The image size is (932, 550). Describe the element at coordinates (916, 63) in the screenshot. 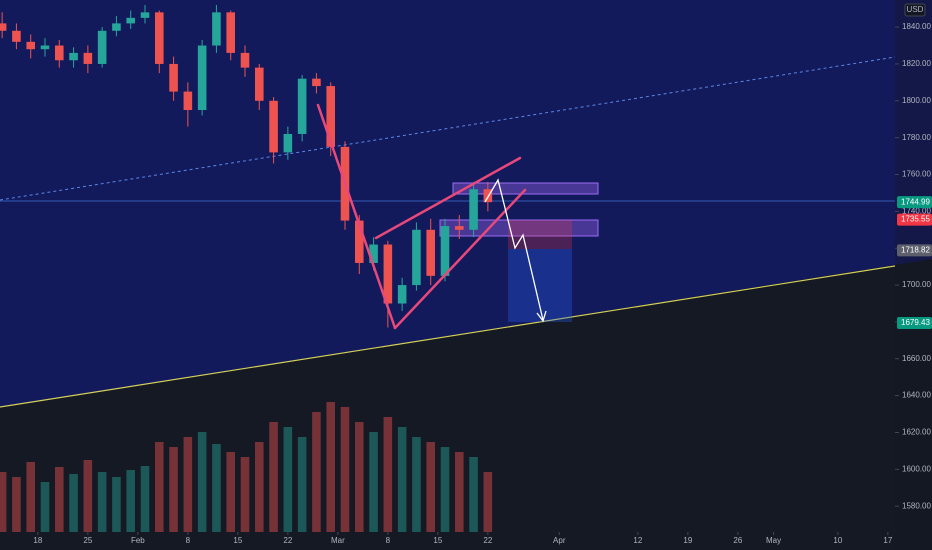

I see `y-tick-label: 1820.00` at that location.